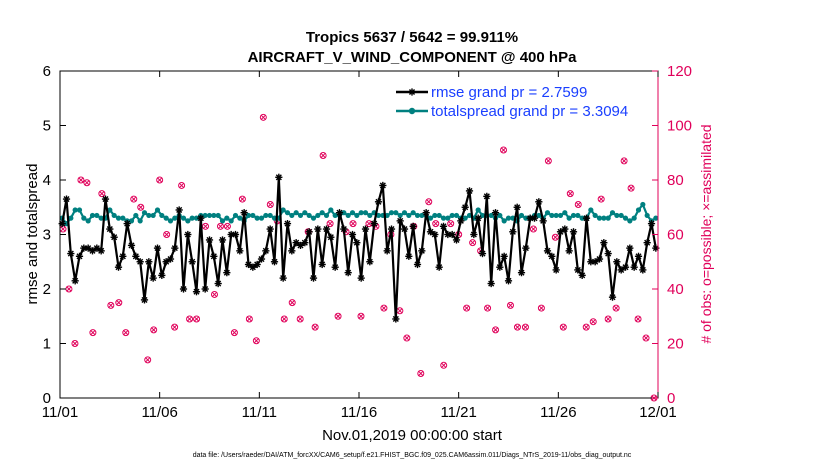 The width and height of the screenshot is (830, 470). Describe the element at coordinates (412, 37) in the screenshot. I see `title-line-1: Tropics 5637 / 5642 = 99.911%` at that location.